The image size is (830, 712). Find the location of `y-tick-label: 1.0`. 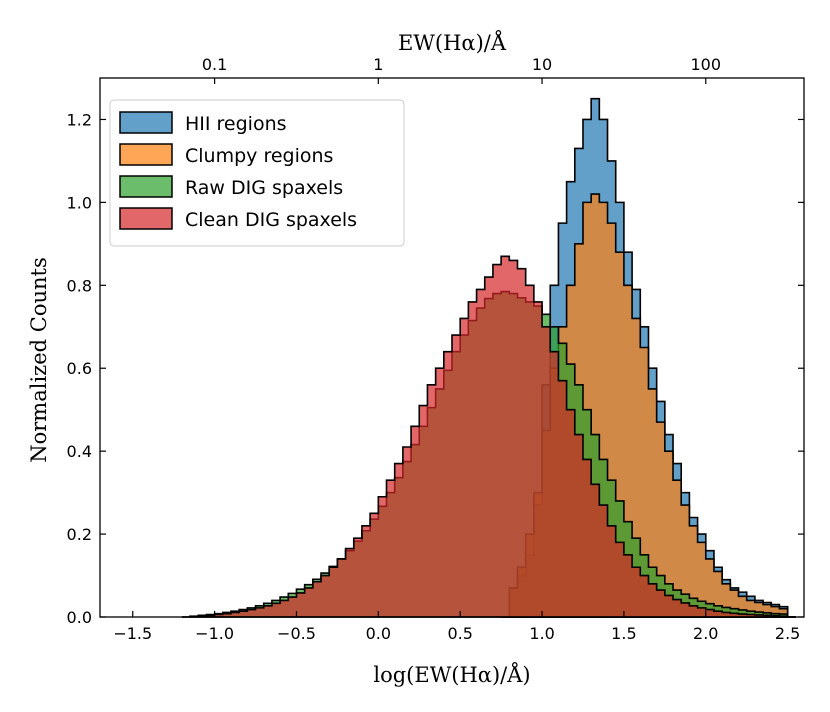

y-tick-label: 1.0 is located at coordinates (79, 202).